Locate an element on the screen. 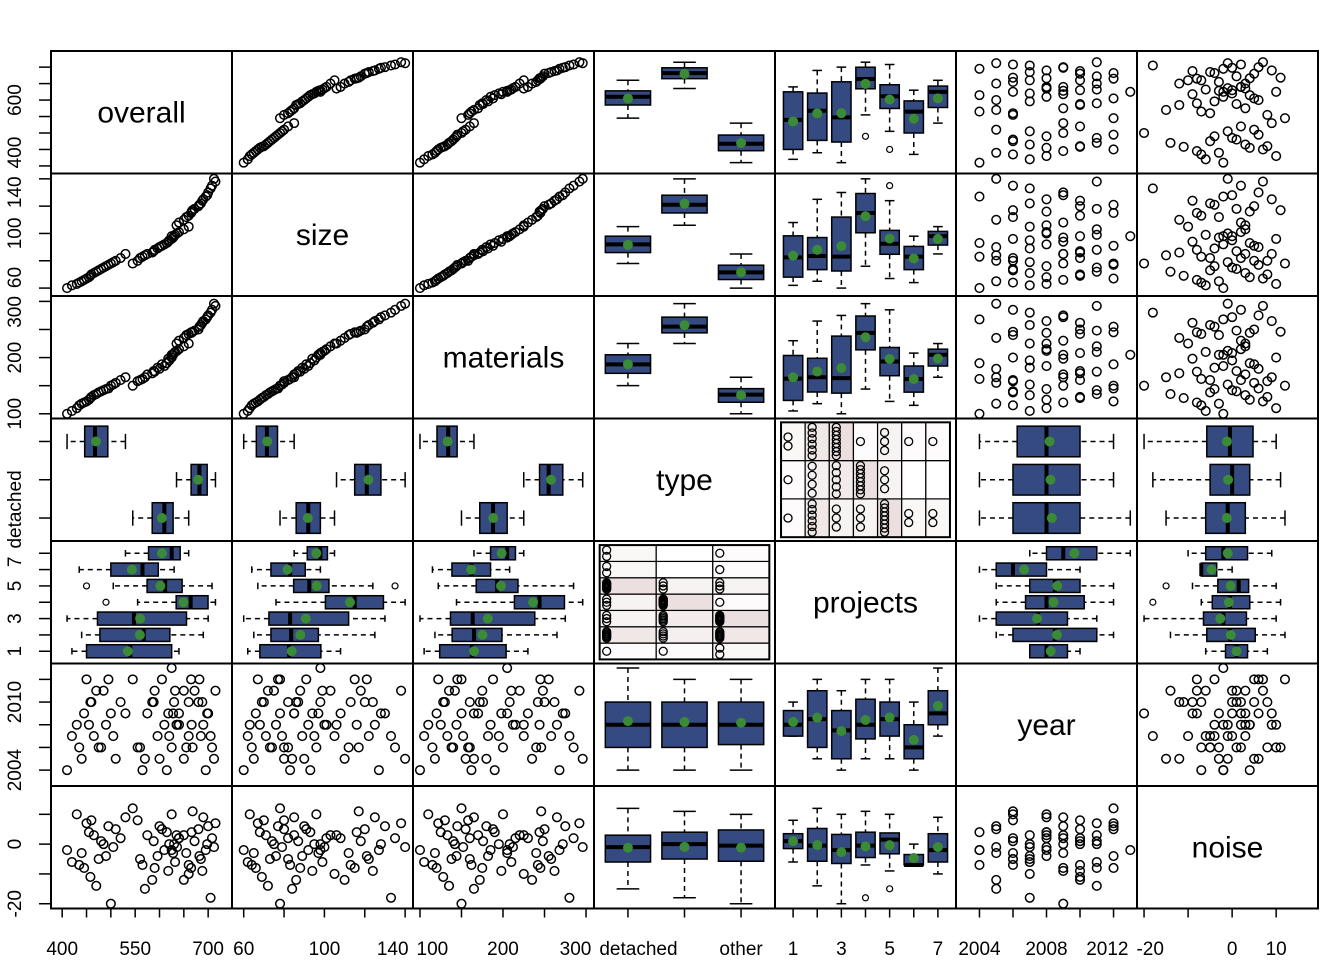  panel-border is located at coordinates (503, 724).